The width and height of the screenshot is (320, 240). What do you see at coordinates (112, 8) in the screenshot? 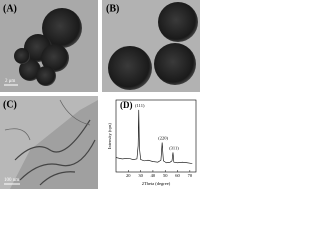
I see `panel-label: (B)` at bounding box center [112, 8].